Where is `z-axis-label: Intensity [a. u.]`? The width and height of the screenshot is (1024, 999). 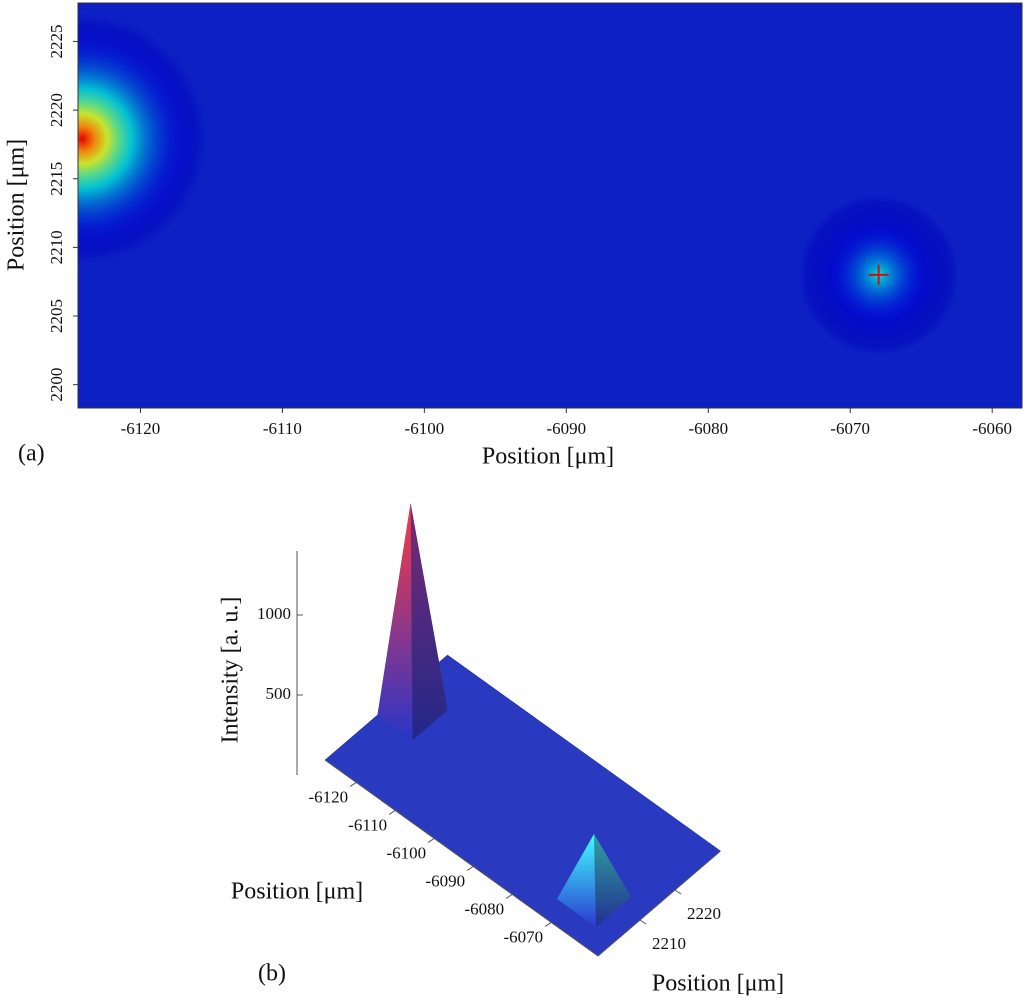
z-axis-label: Intensity [a. u.] is located at coordinates (231, 670).